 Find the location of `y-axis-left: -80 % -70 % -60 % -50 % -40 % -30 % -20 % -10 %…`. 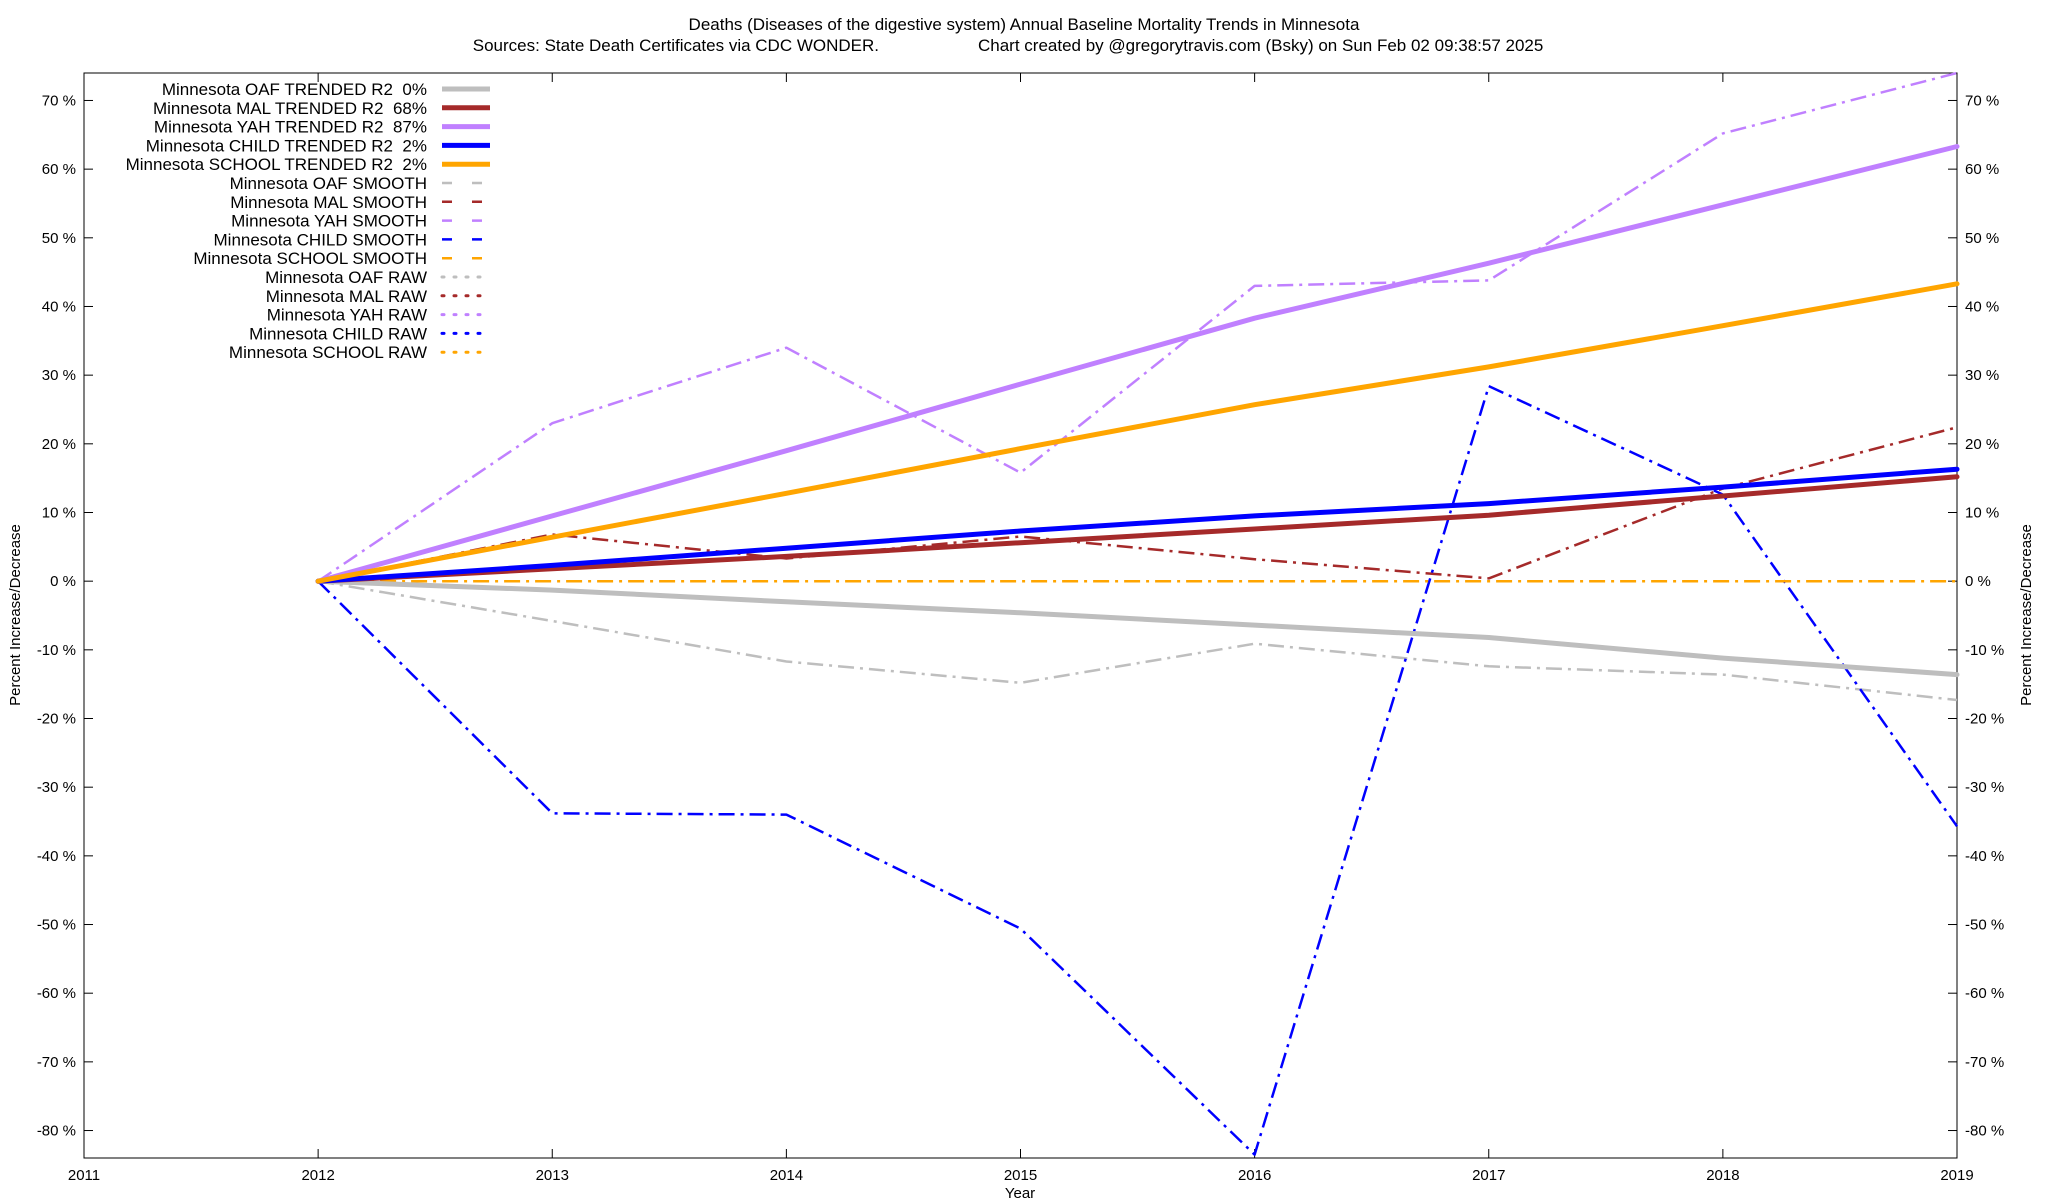

y-axis-left: -80 % -70 % -60 % -50 % -40 % -30 % -20 % -10 %… is located at coordinates (65, 616).